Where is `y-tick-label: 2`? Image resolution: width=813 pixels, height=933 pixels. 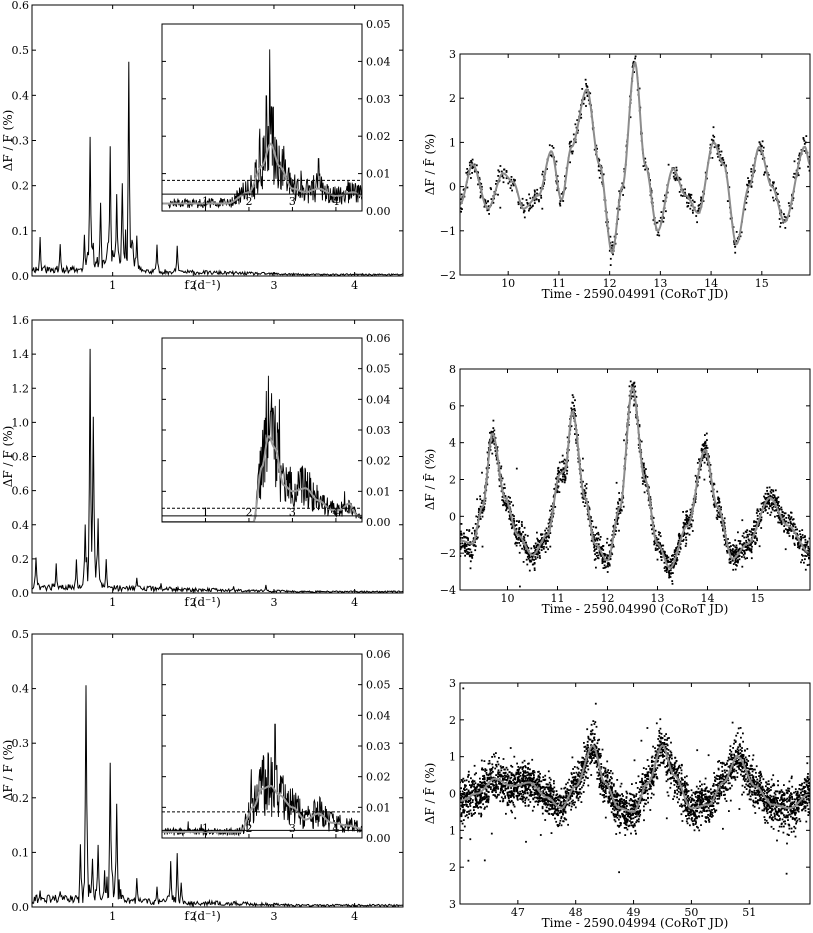
y-tick-label: 2 is located at coordinates (452, 480).